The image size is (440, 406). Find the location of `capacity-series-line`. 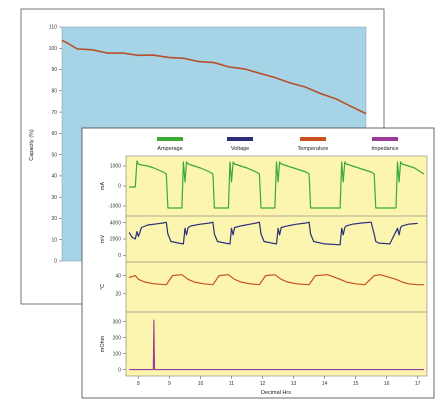

capacity-series-line is located at coordinates (214, 77).